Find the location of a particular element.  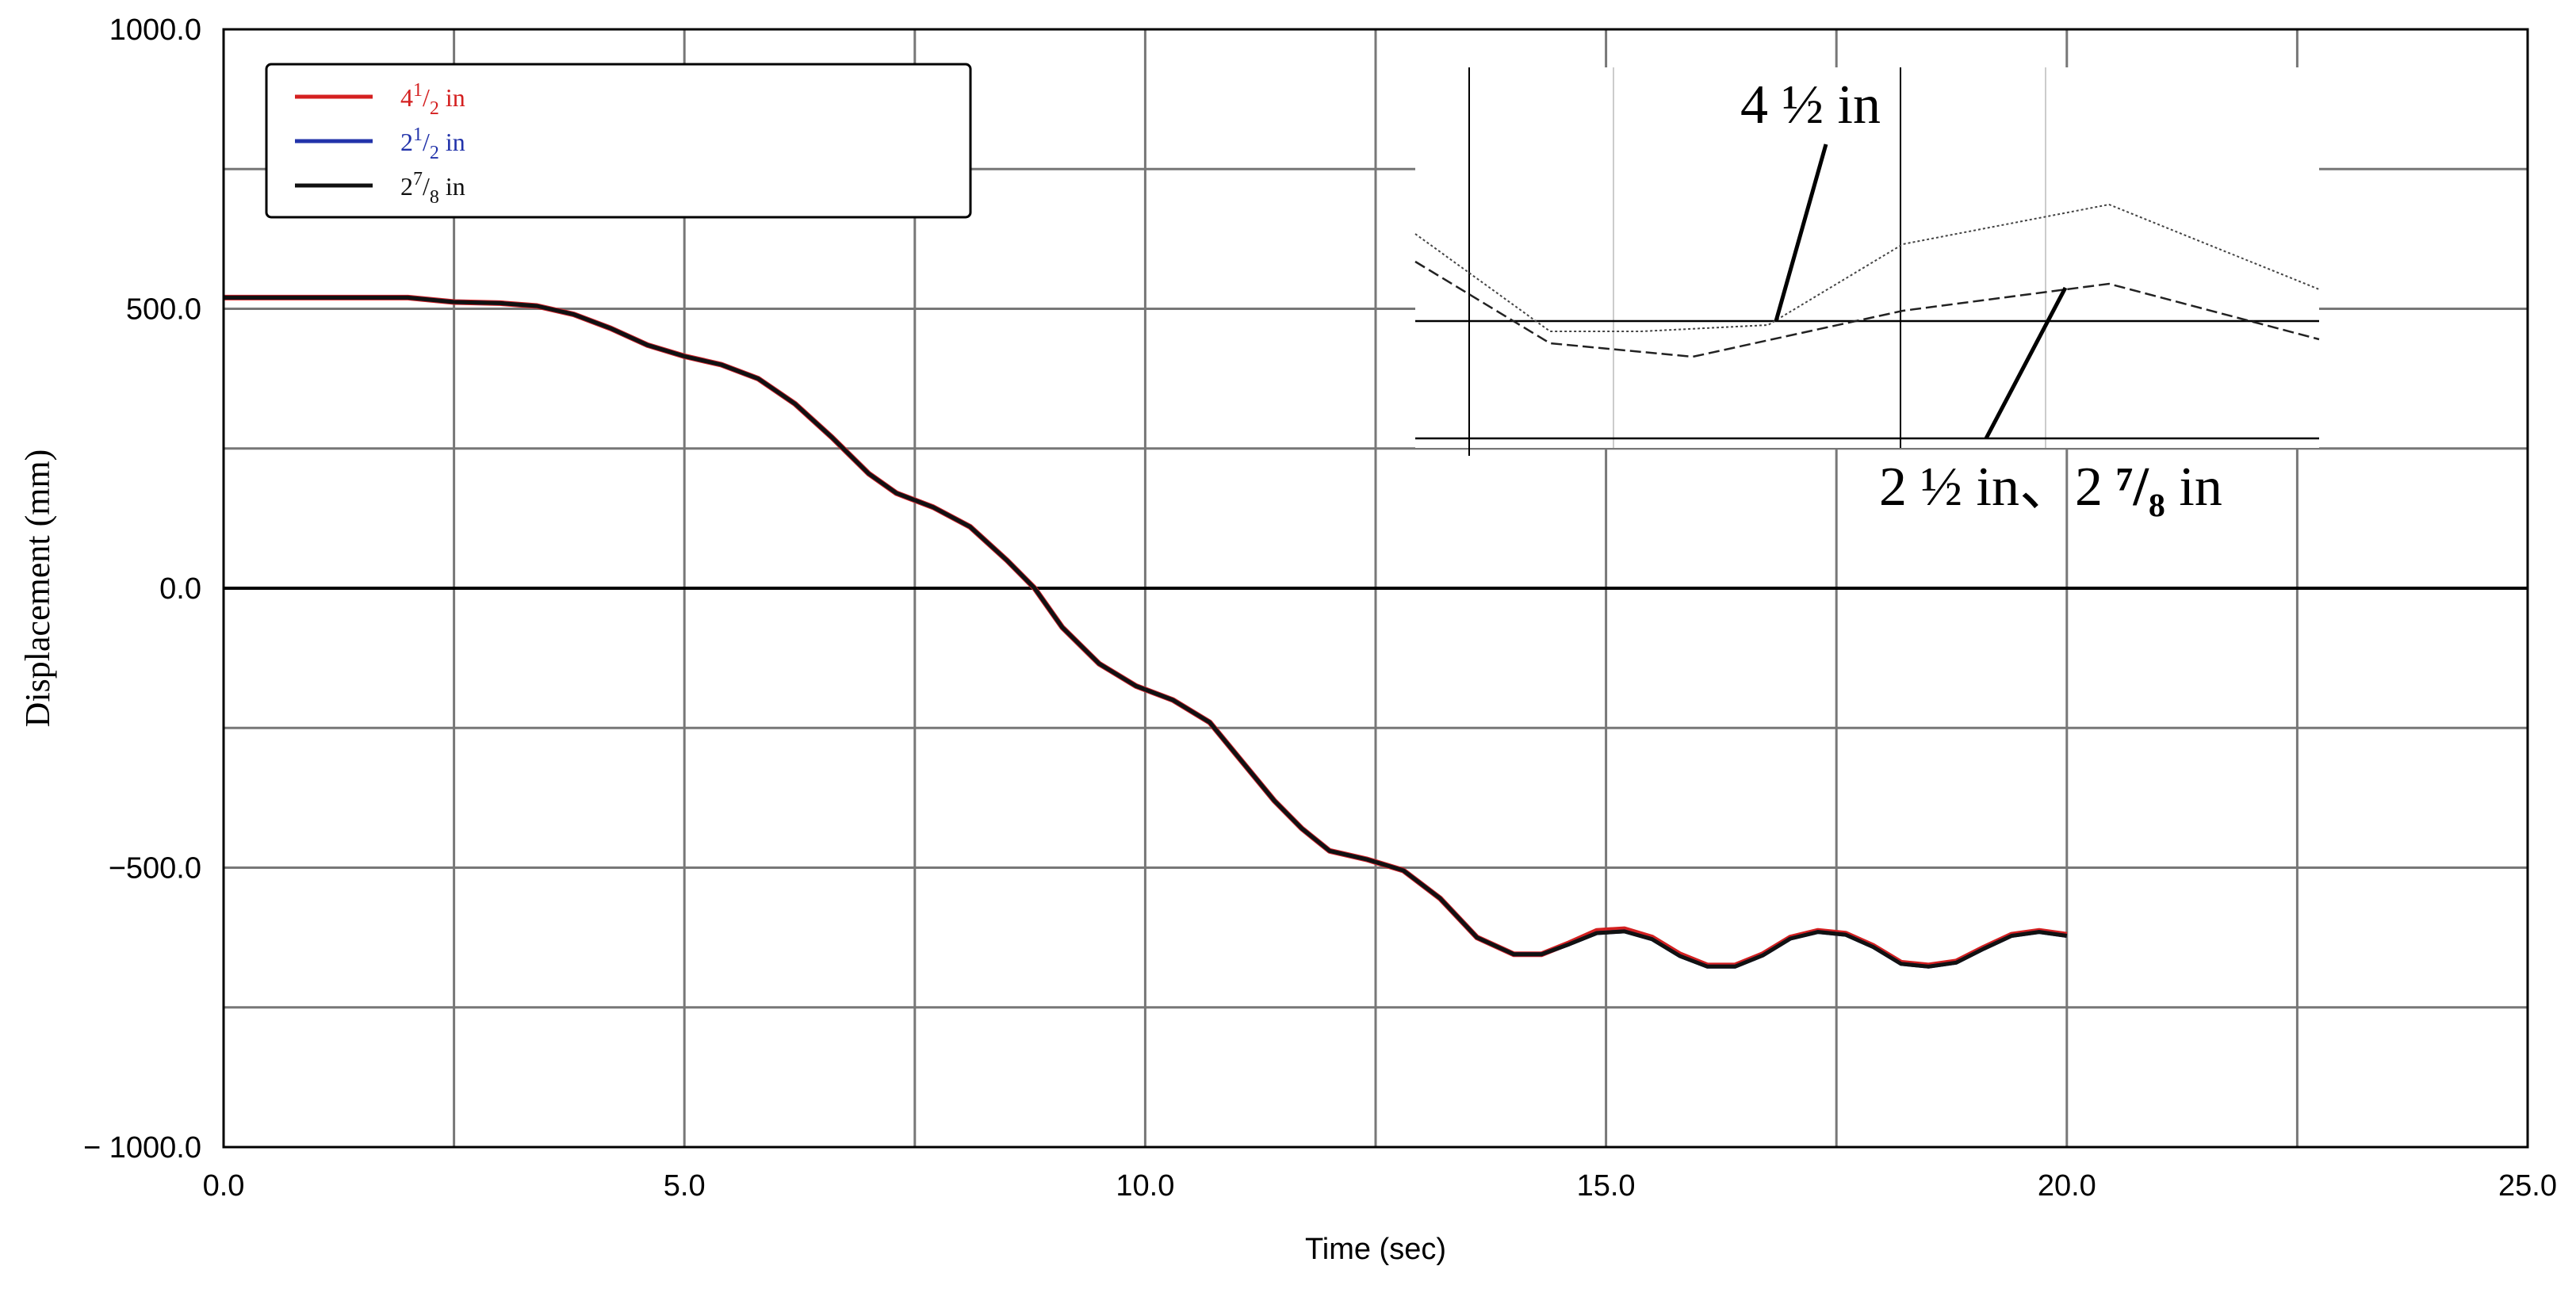

legend-box is located at coordinates (618, 141).